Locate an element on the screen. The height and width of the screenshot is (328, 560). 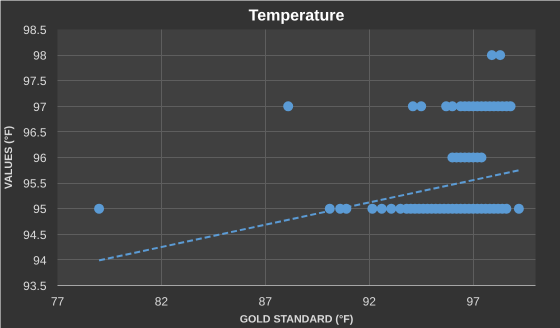
chart-title: Temperature is located at coordinates (296, 16).